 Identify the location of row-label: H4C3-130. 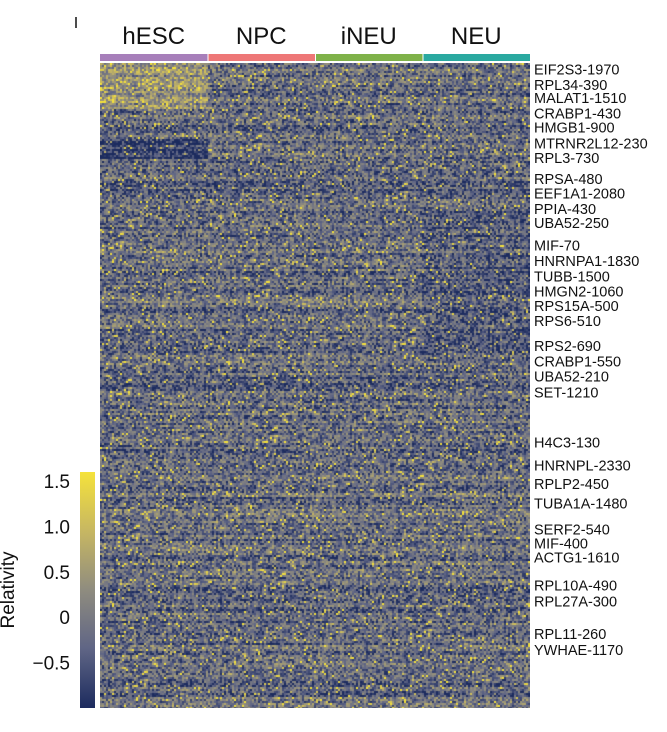
(567, 443).